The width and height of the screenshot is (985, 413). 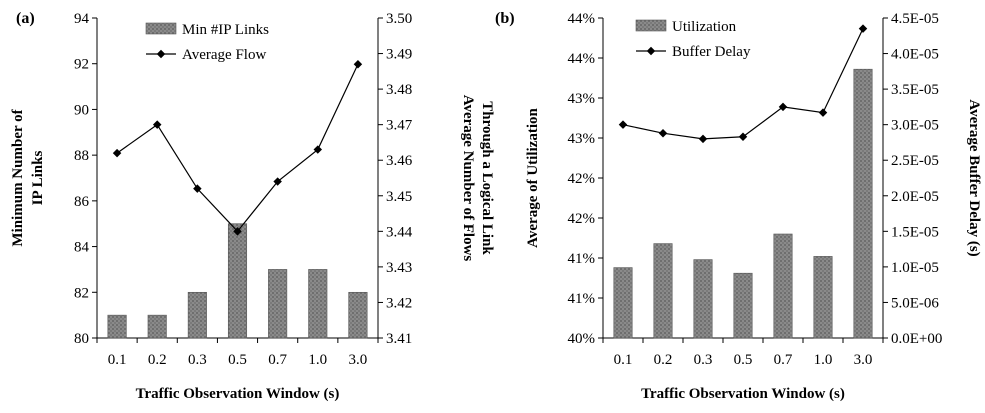 I want to click on y-right-tick-label: 3.47, so click(x=399, y=126).